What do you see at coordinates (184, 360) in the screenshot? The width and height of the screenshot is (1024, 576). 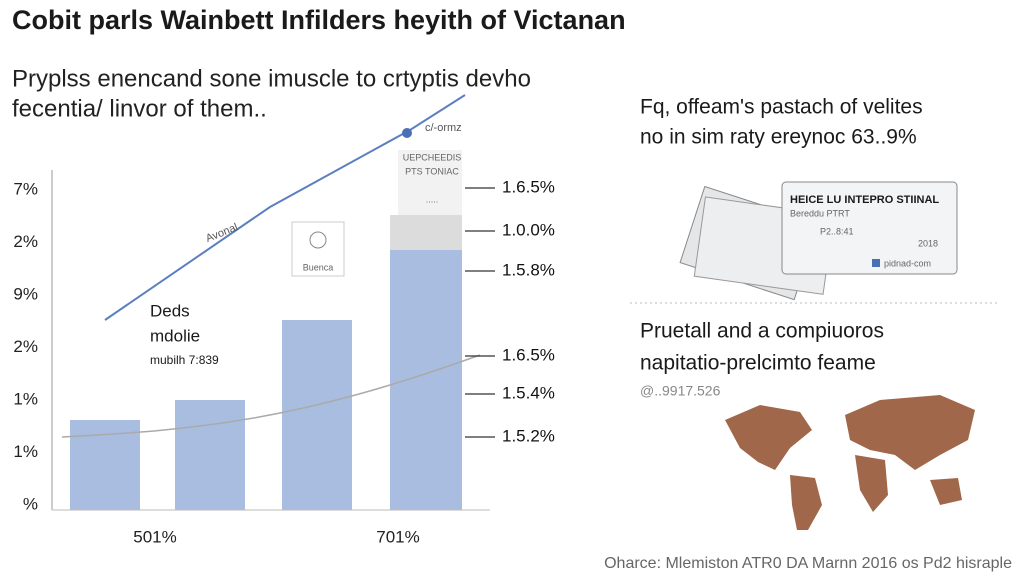 I see `note: mubilh 7:839` at bounding box center [184, 360].